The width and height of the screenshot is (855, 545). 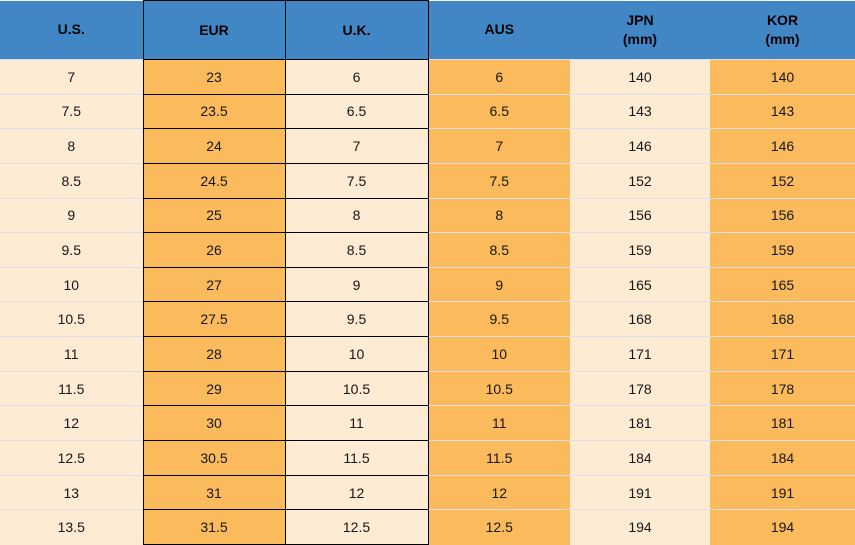 I want to click on table-cell: 13.5, so click(x=71, y=527).